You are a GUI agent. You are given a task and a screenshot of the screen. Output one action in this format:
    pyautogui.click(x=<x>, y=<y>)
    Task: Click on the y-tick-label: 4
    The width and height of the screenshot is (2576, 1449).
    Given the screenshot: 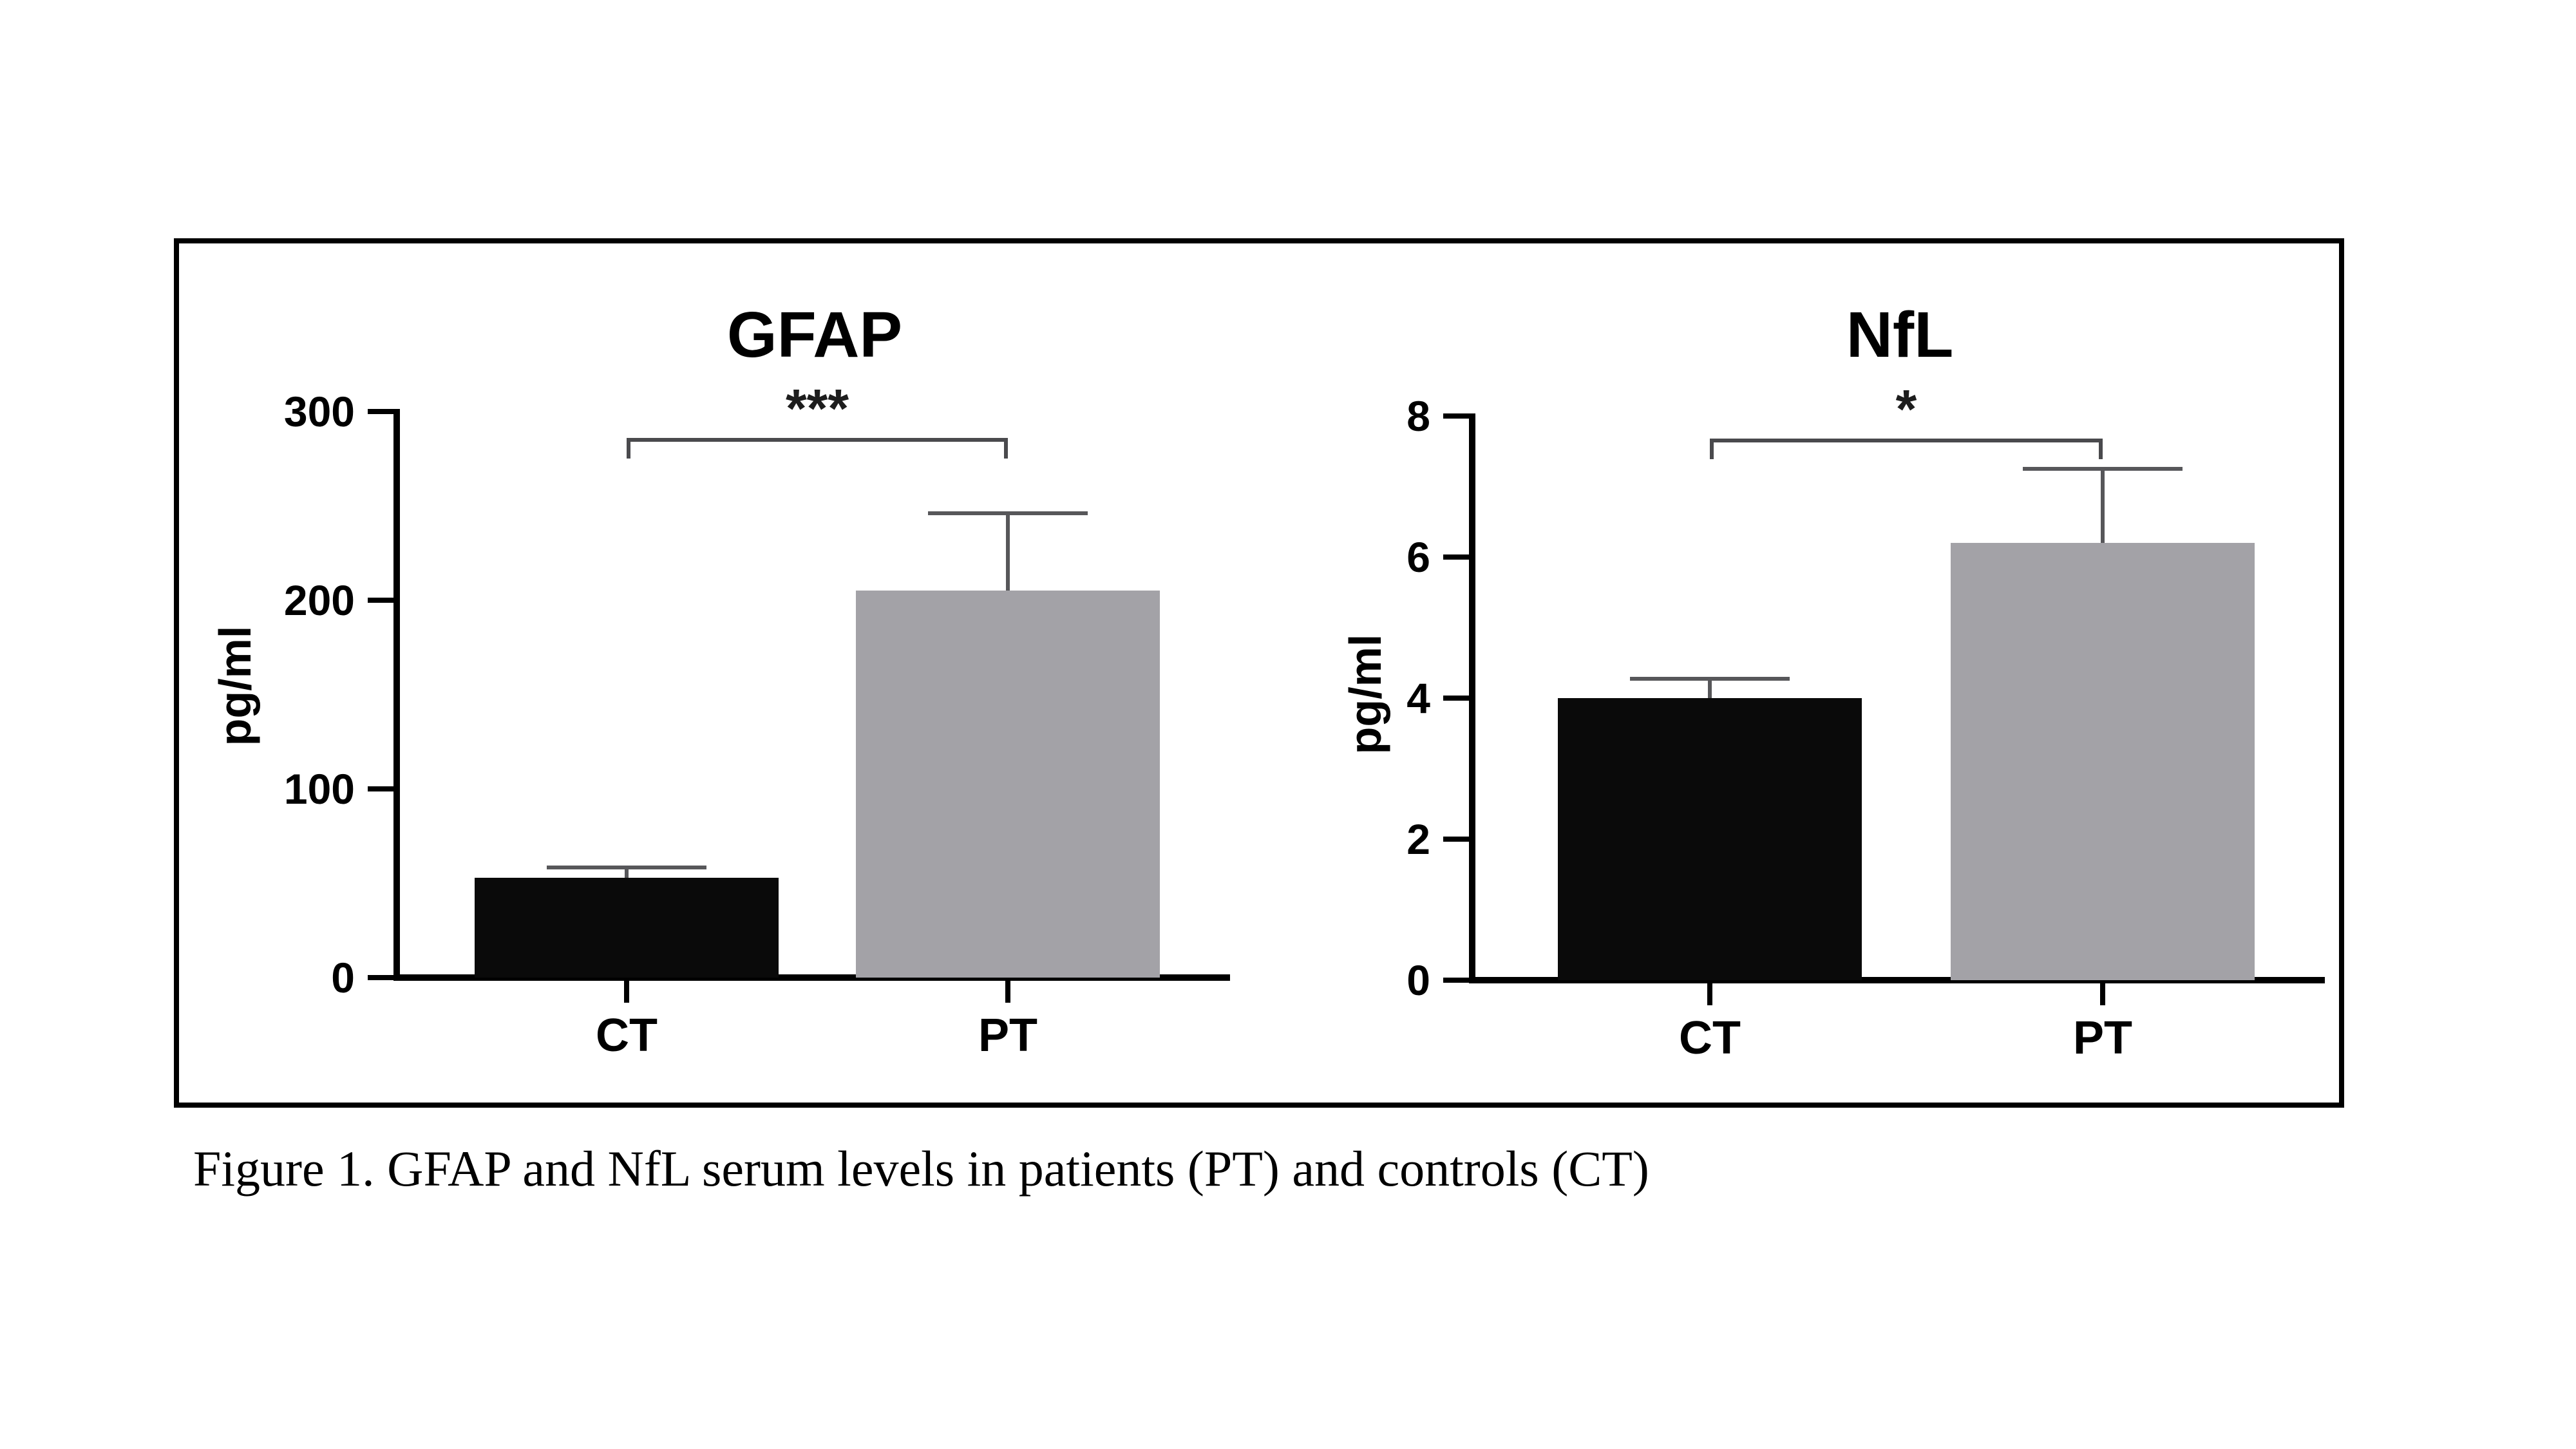 What is the action you would take?
    pyautogui.click(x=1418, y=698)
    